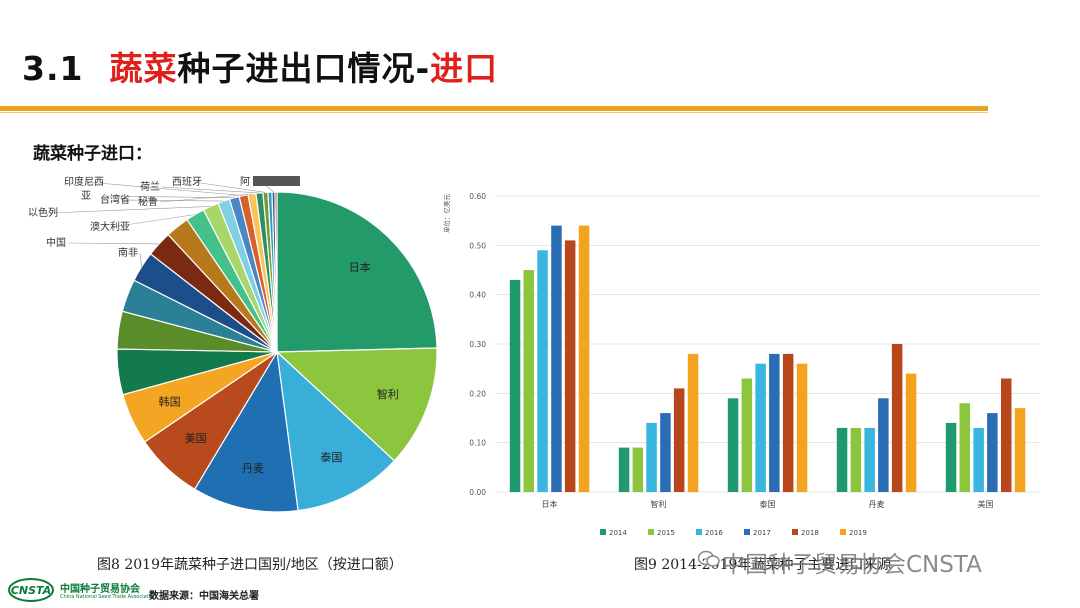 Image resolution: width=1080 pixels, height=608 pixels. I want to click on organization-name-en: China National Seed Trade Association, so click(108, 597).